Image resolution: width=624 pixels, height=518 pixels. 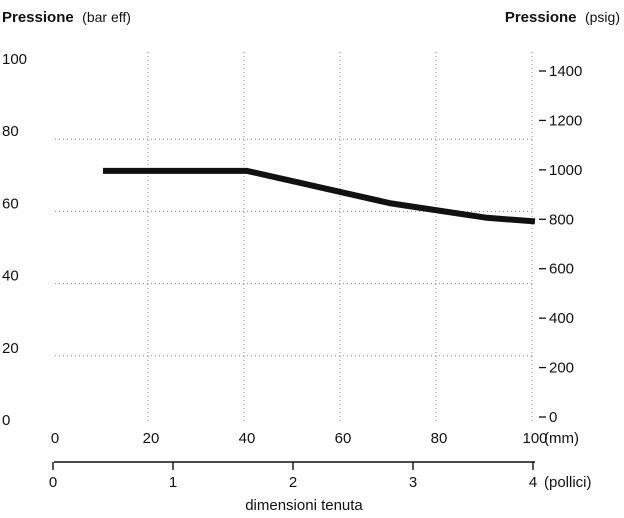 I want to click on mm-tick-label: 40, so click(x=247, y=438).